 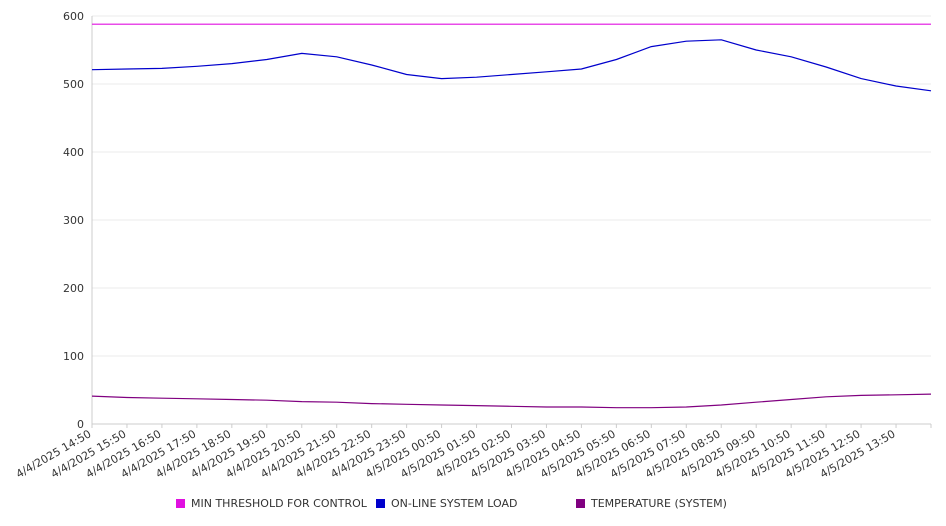 I want to click on legend-label-min-threshold: MIN THRESHOLD FOR CONTROL, so click(x=279, y=503).